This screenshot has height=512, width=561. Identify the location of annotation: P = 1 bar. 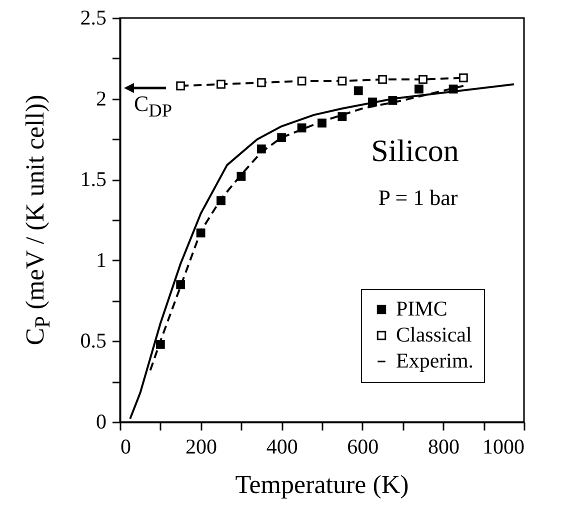
(418, 198).